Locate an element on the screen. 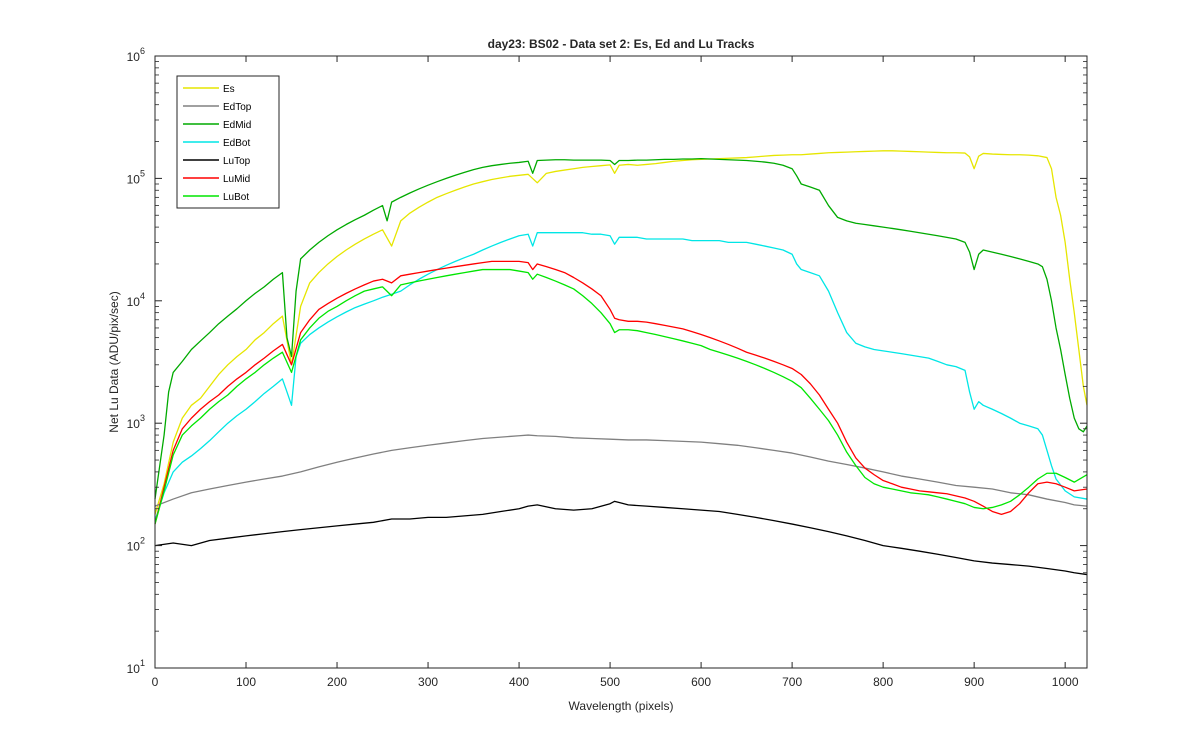 The image size is (1200, 750). x-tick-label: 0 is located at coordinates (155, 682).